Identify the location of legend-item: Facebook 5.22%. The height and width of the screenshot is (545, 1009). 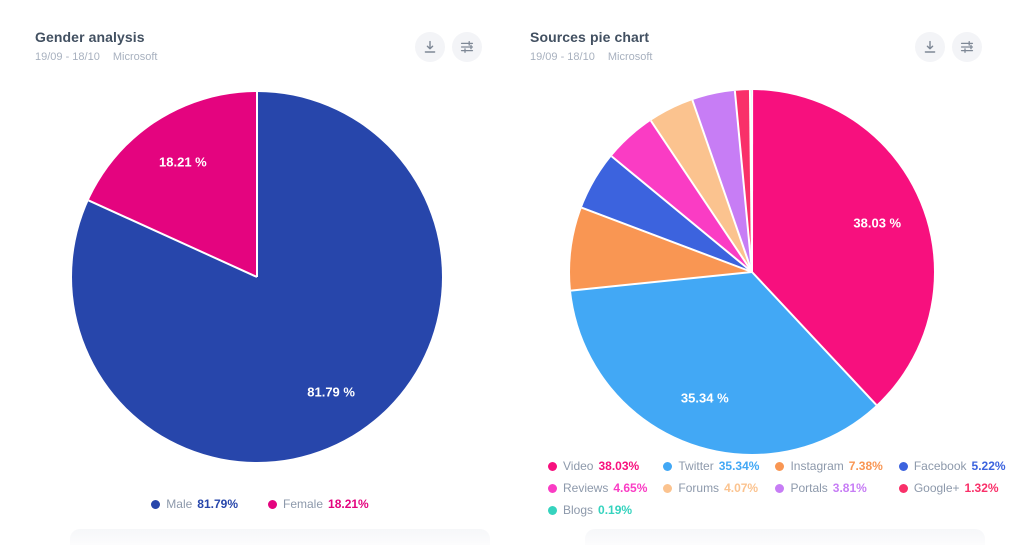
(952, 466).